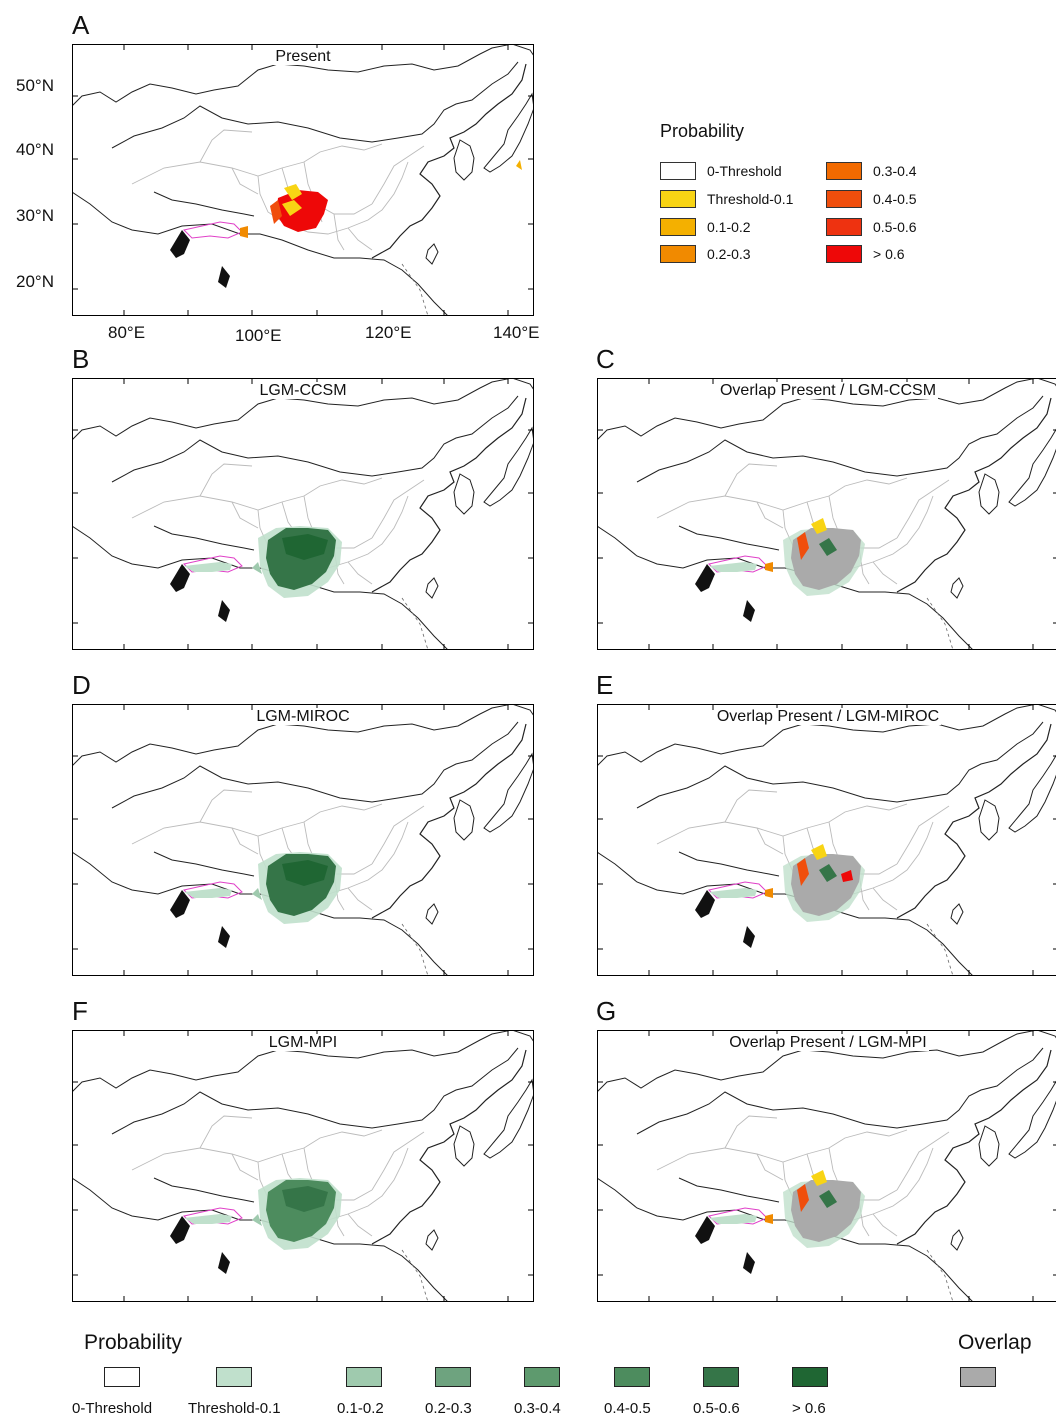 The height and width of the screenshot is (1420, 1056). What do you see at coordinates (112, 1408) in the screenshot?
I see `lgm-legend-label-0: 0-Threshold` at bounding box center [112, 1408].